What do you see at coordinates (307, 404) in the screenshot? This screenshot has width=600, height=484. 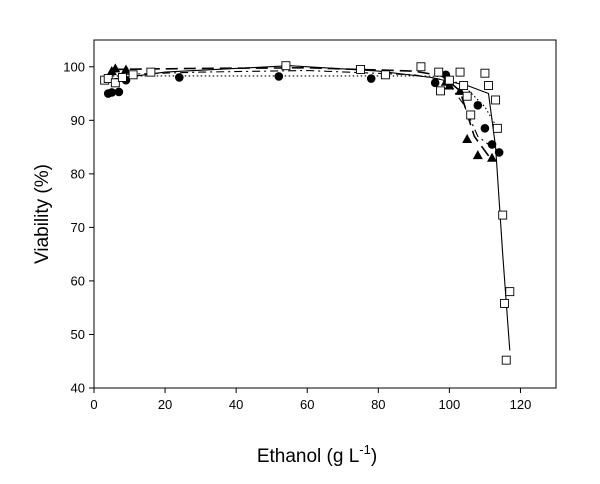 I see `x-tick-label: 60` at bounding box center [307, 404].